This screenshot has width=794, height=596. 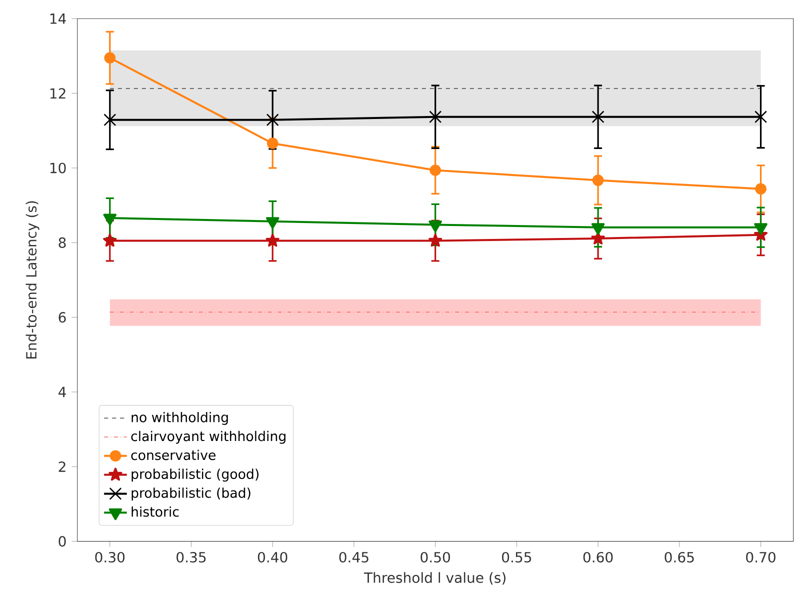 What do you see at coordinates (58, 168) in the screenshot?
I see `y-tick-label: 10` at bounding box center [58, 168].